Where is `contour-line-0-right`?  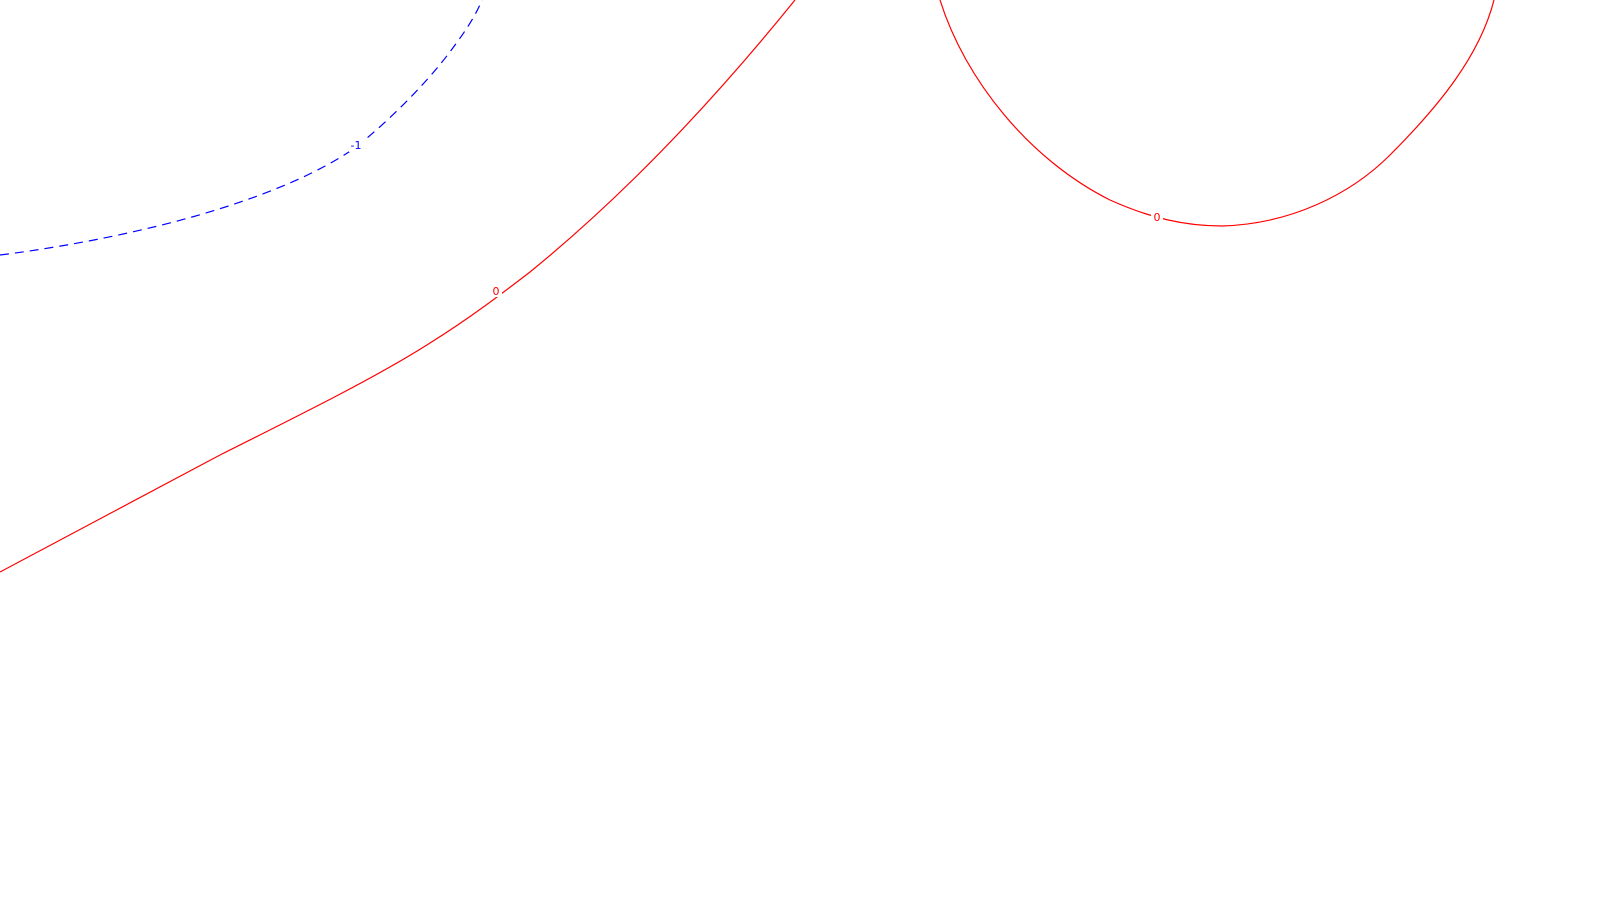 contour-line-0-right is located at coordinates (1217, 113).